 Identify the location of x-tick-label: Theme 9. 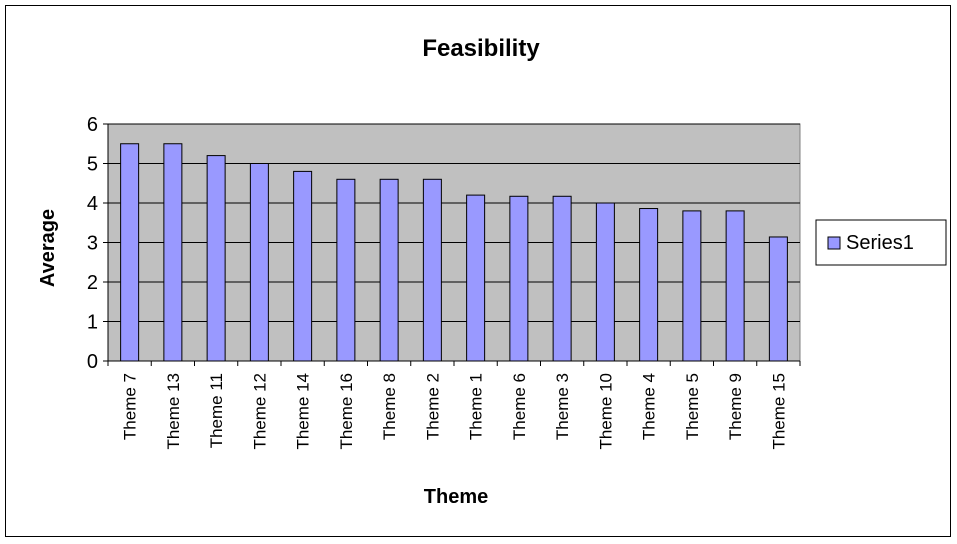
(735, 406).